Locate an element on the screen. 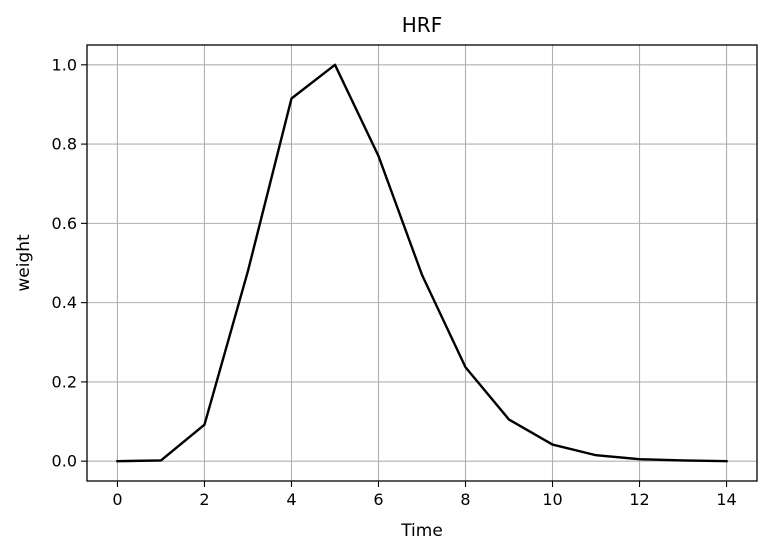 This screenshot has height=558, width=771. x-tick-label: 12 is located at coordinates (639, 499).